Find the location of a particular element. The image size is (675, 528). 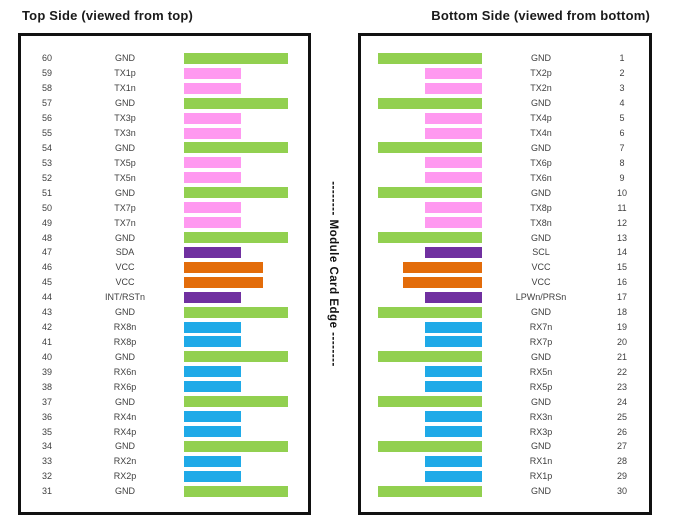

pin-name: RX7p is located at coordinates (541, 341).